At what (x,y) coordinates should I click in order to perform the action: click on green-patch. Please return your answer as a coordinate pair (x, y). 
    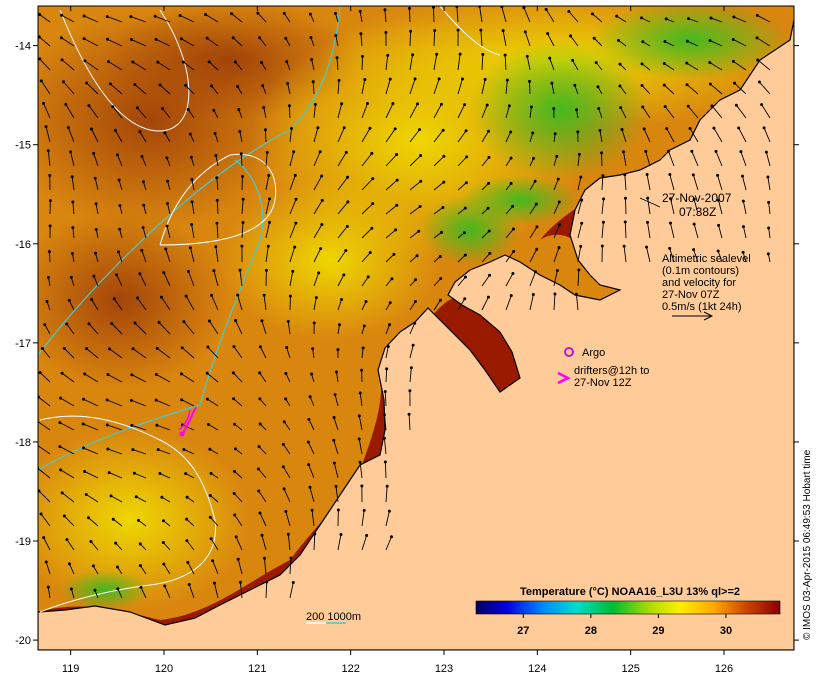
    Looking at the image, I should click on (105, 590).